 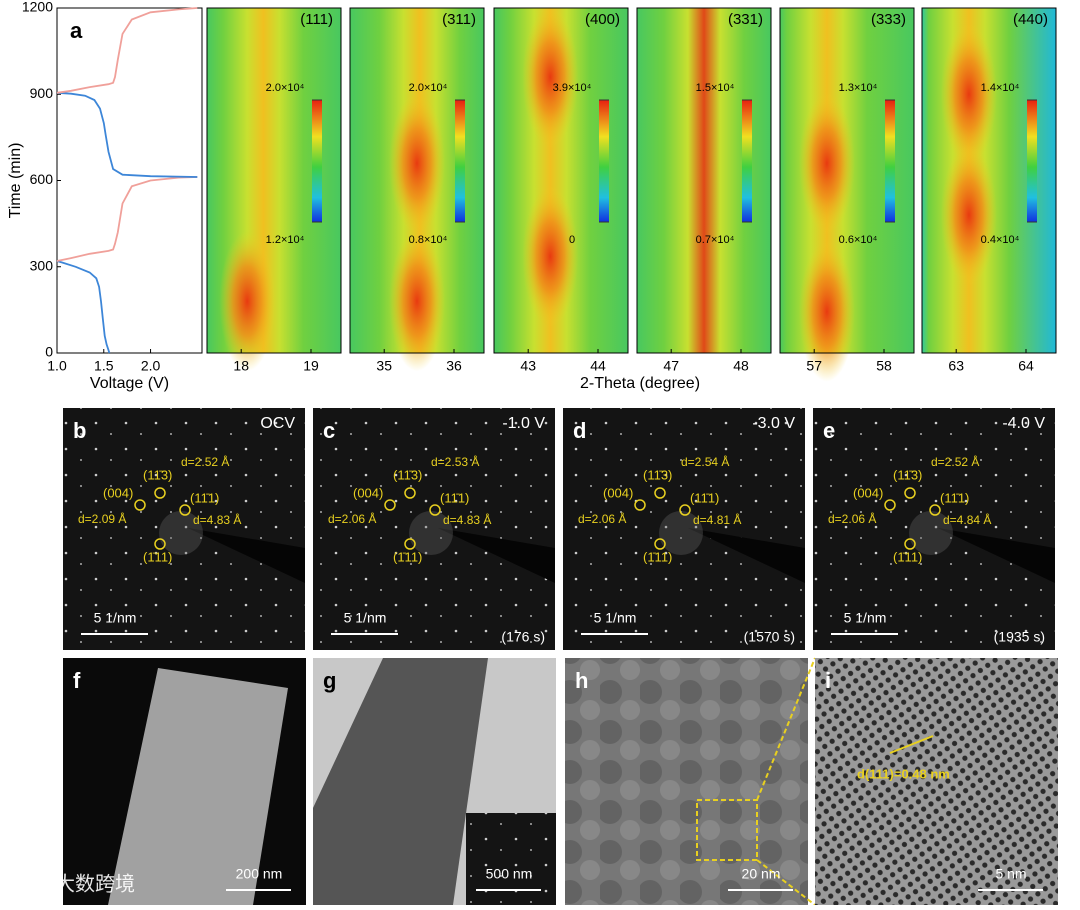 What do you see at coordinates (79, 430) in the screenshot?
I see `panel-label: b` at bounding box center [79, 430].